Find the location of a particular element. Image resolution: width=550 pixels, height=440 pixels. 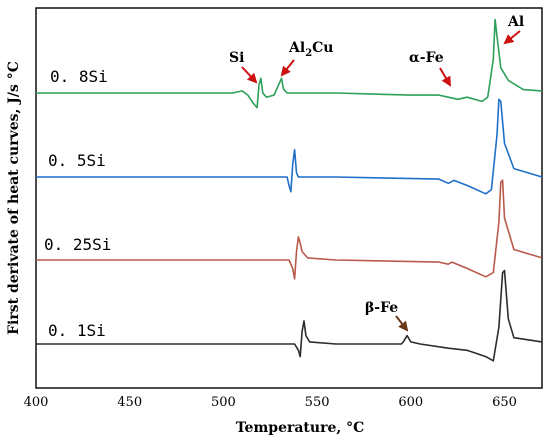

annotation-al-label: Al is located at coordinates (515, 22).